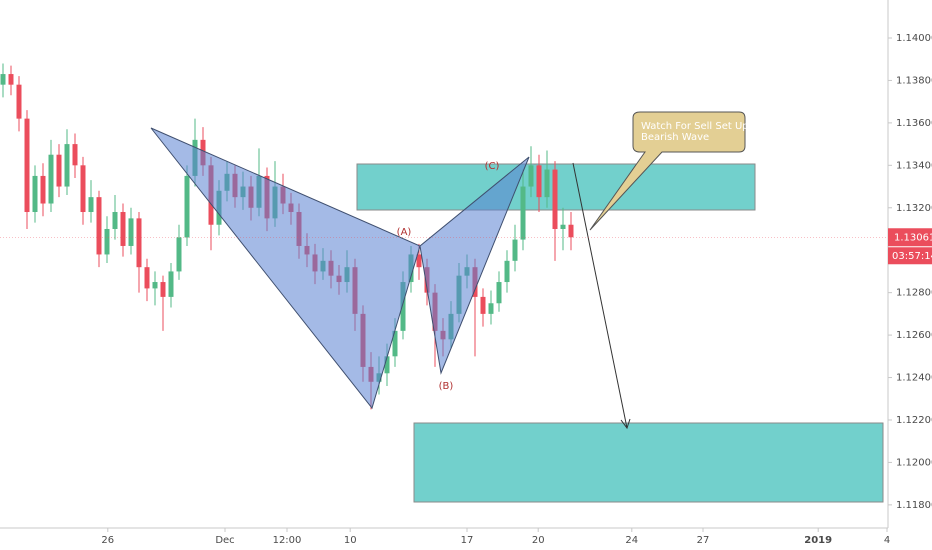 Image resolution: width=932 pixels, height=550 pixels. What do you see at coordinates (914, 378) in the screenshot?
I see `y-tick-label: 1.12400` at bounding box center [914, 378].